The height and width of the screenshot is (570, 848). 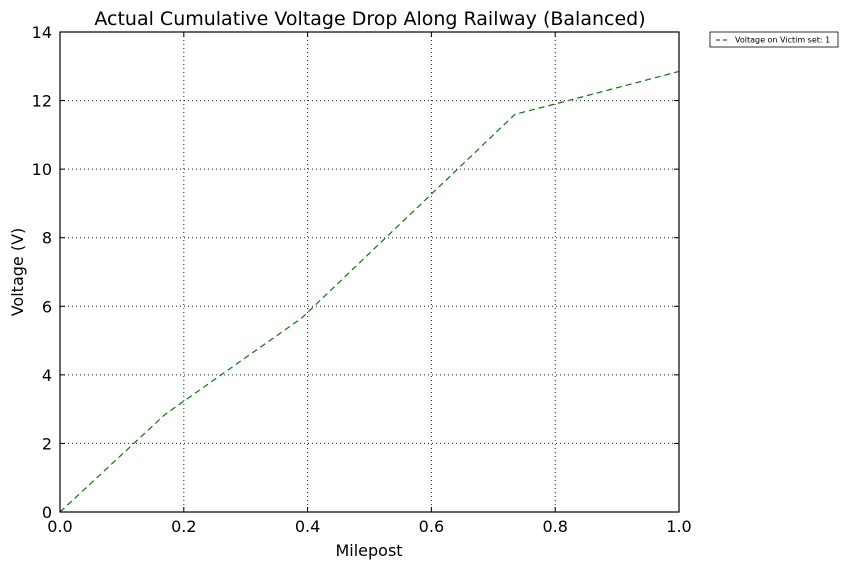 I want to click on legend: Voltage on Victim set: 1, so click(x=774, y=39).